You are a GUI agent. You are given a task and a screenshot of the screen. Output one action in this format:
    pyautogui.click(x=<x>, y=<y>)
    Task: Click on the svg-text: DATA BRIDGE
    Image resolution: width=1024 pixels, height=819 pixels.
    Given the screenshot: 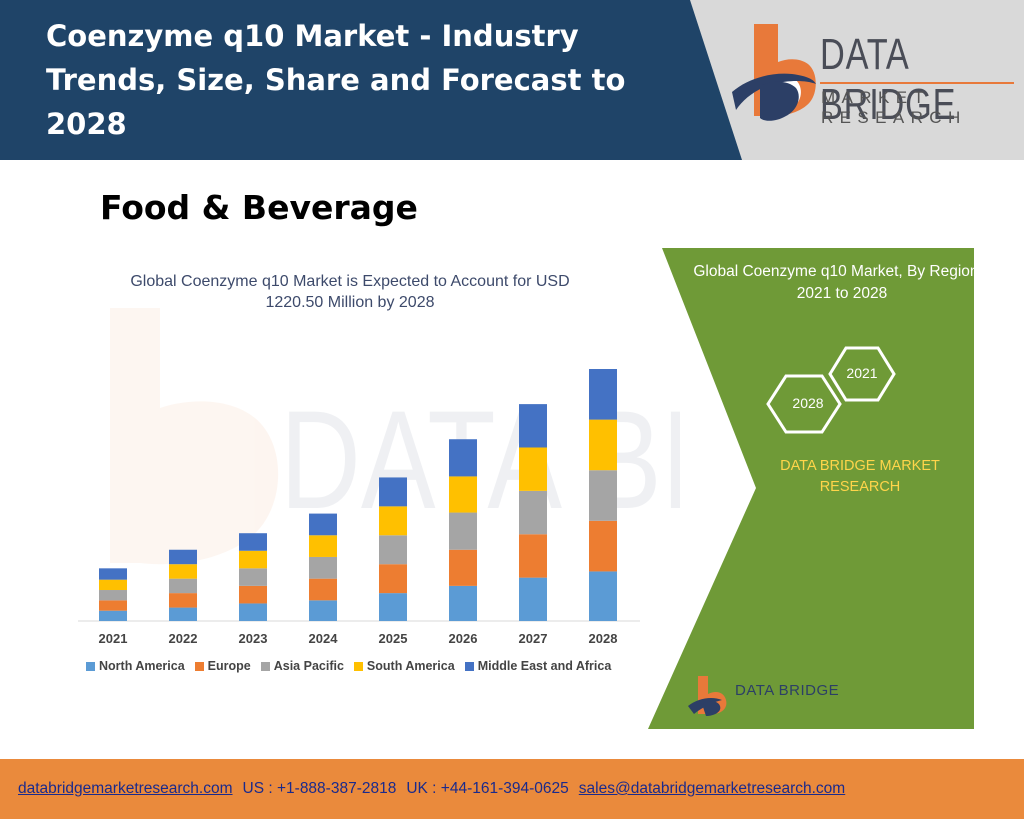 What is the action you would take?
    pyautogui.click(x=480, y=459)
    